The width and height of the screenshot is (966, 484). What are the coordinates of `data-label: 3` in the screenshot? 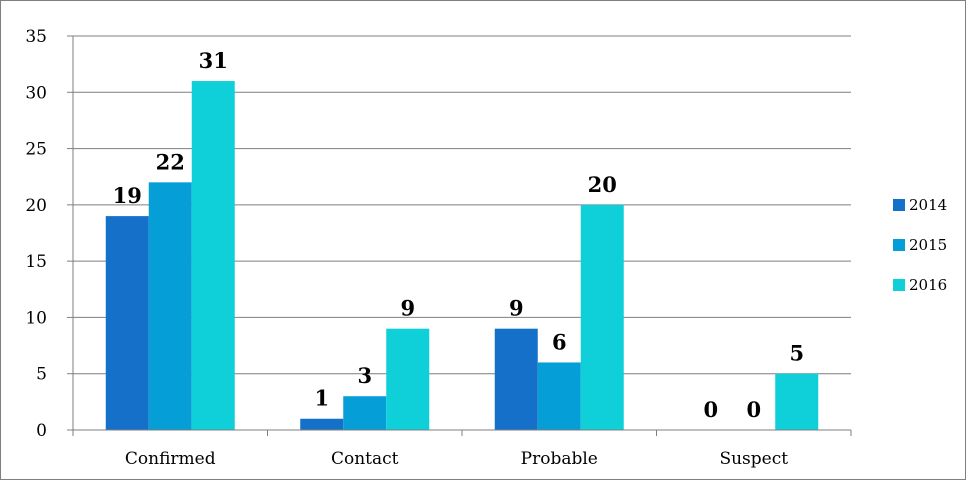 It's located at (364, 375).